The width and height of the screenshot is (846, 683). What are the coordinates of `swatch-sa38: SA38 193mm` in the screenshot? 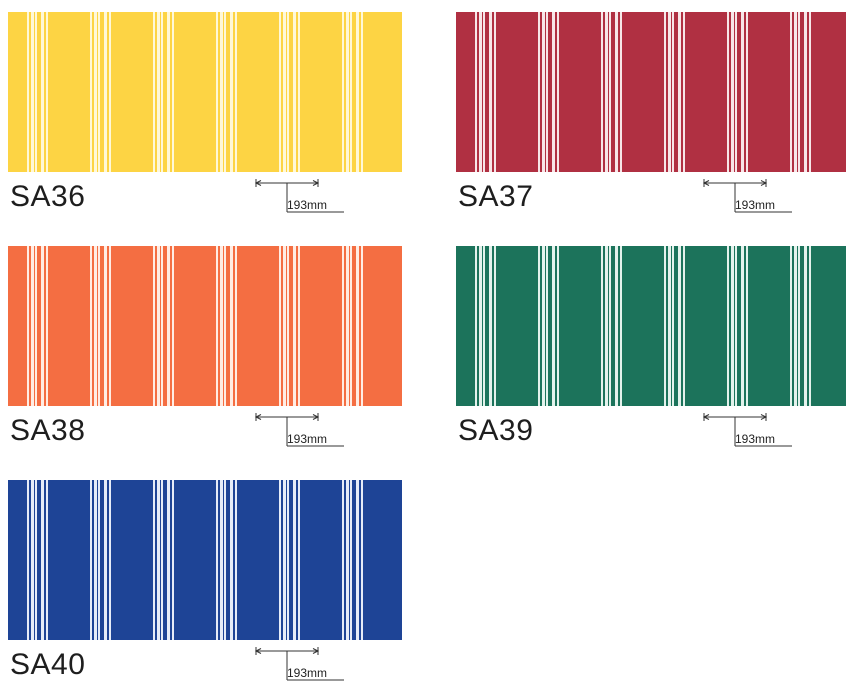 It's located at (205, 347).